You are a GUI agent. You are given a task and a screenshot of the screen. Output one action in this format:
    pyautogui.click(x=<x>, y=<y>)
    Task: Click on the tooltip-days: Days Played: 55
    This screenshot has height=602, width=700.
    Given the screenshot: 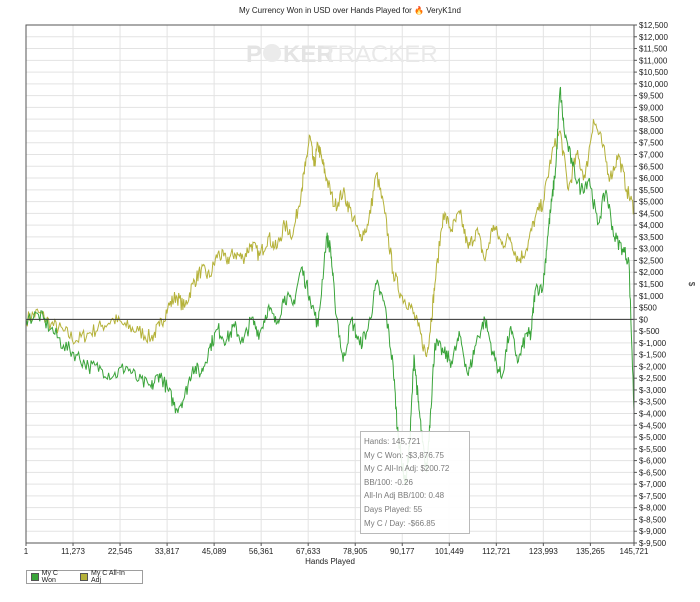 What is the action you would take?
    pyautogui.click(x=393, y=509)
    